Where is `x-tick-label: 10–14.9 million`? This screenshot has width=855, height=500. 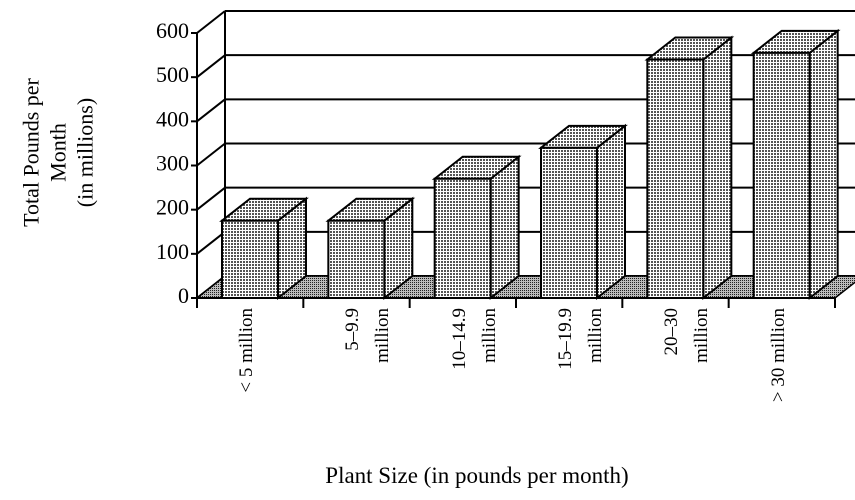 x-tick-label: 10–14.9 million is located at coordinates (474, 339).